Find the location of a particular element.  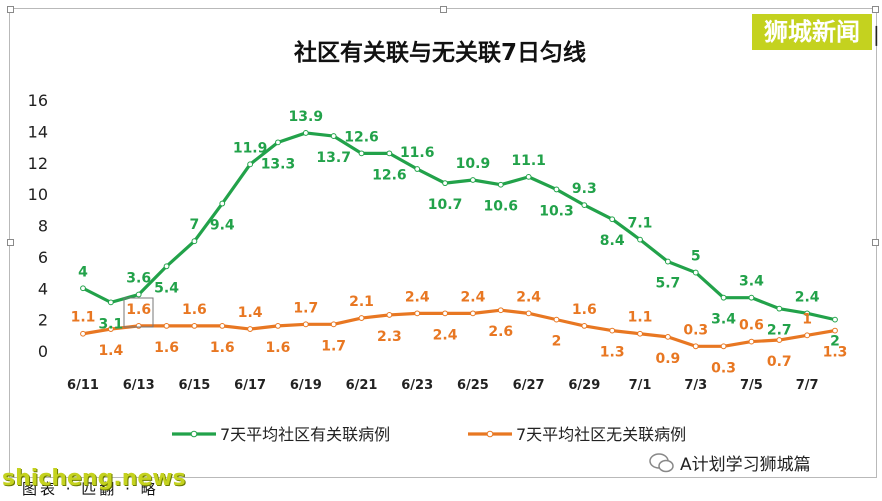

data-label: 2.7 is located at coordinates (779, 331).